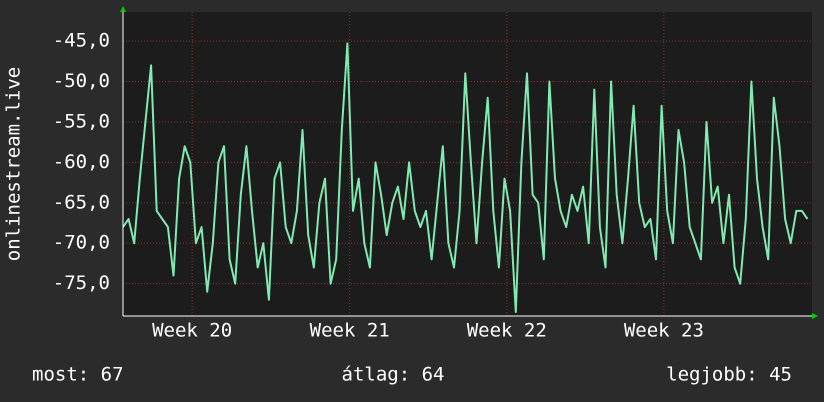  What do you see at coordinates (81, 202) in the screenshot?
I see `y-tick-label: -65,0` at bounding box center [81, 202].